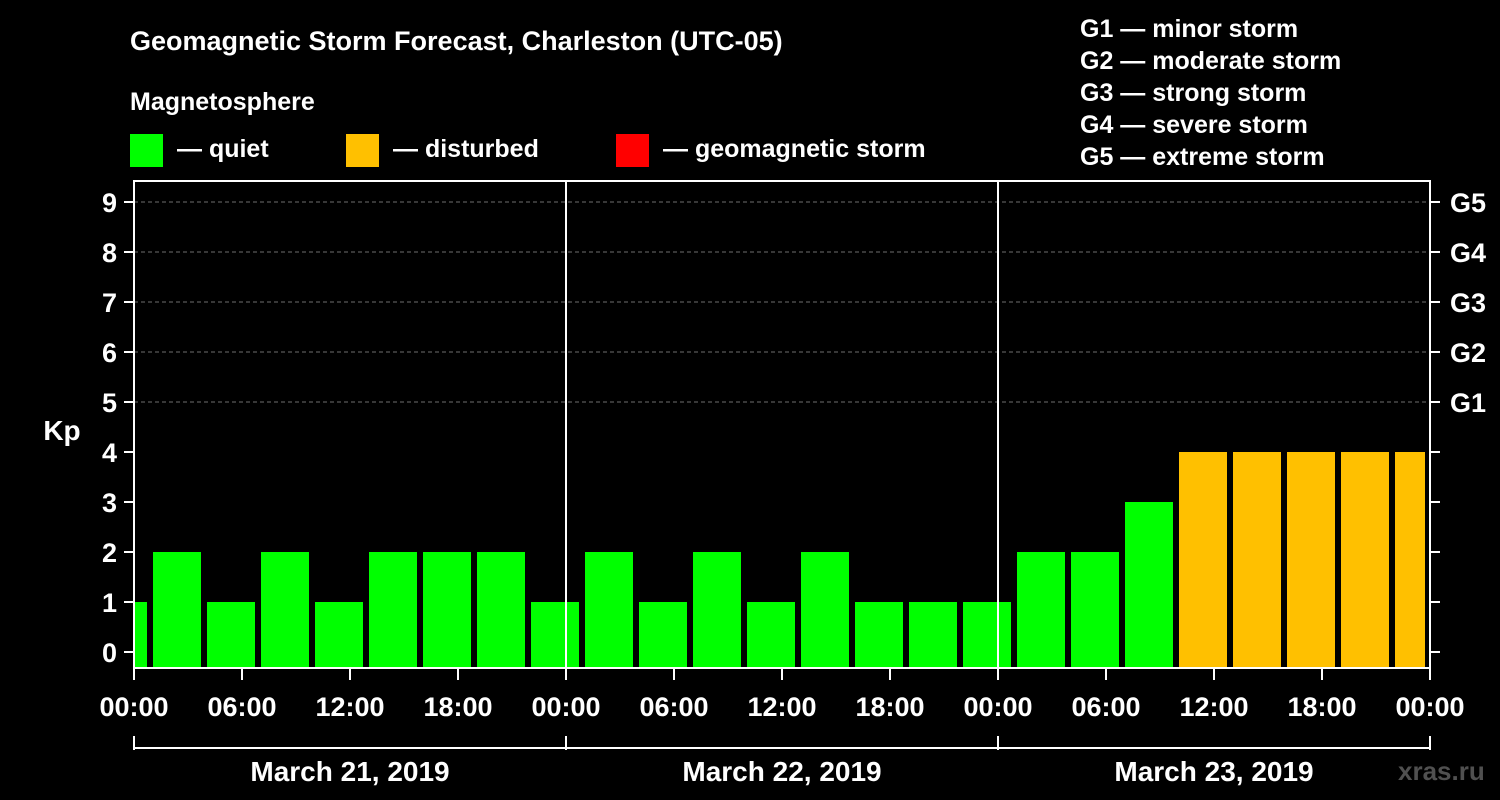 Image resolution: width=1500 pixels, height=800 pixels. Describe the element at coordinates (781, 707) in the screenshot. I see `x-tick-label-6: 12:00` at that location.